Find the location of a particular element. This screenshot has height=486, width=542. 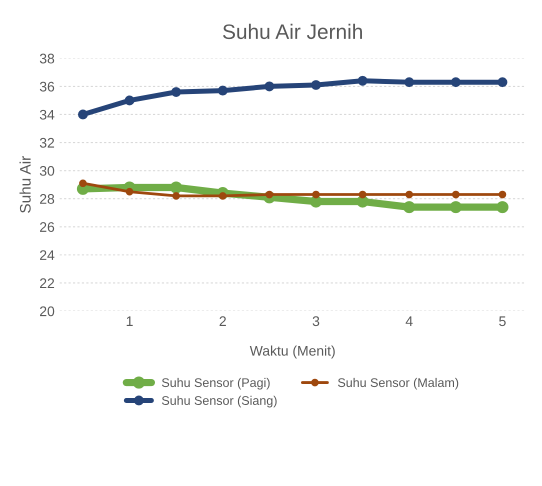

y-tick-label: 36 is located at coordinates (47, 87).